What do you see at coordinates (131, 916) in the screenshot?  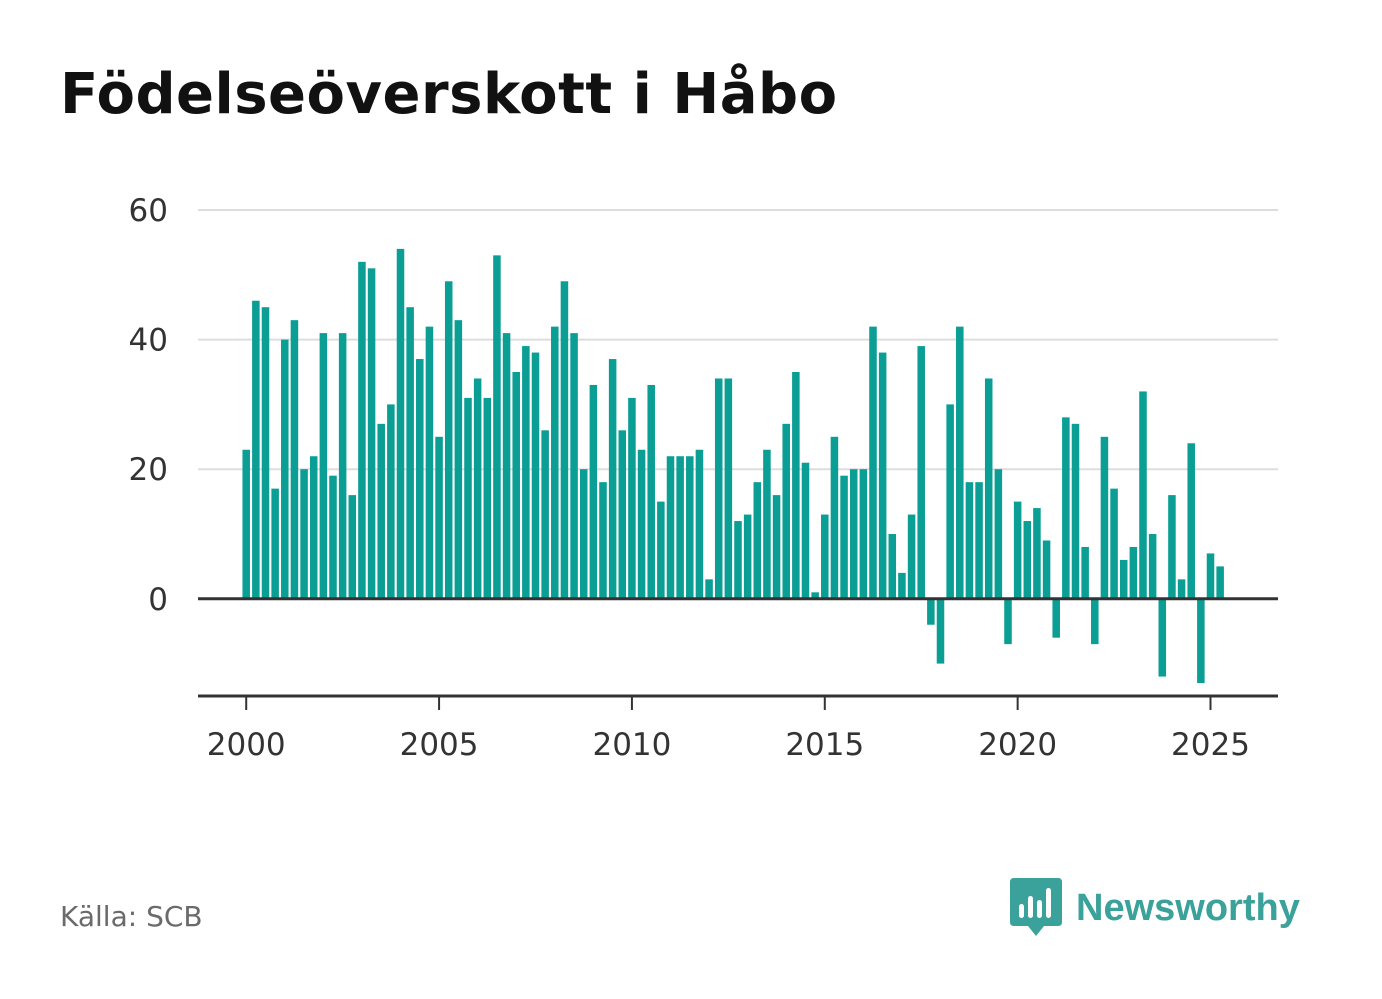 I see `source-note: Källa: SCB` at bounding box center [131, 916].